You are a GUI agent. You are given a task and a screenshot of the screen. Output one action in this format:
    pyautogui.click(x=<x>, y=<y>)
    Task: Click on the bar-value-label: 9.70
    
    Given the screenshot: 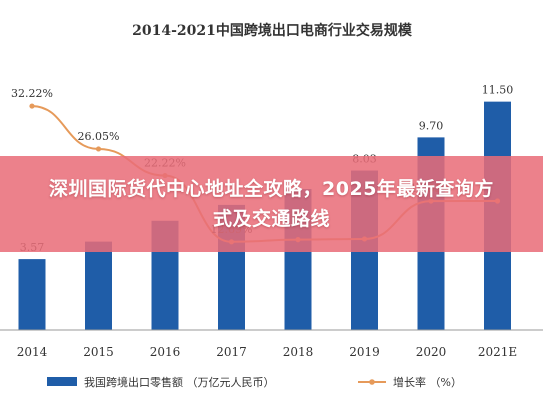 What is the action you would take?
    pyautogui.click(x=431, y=125)
    